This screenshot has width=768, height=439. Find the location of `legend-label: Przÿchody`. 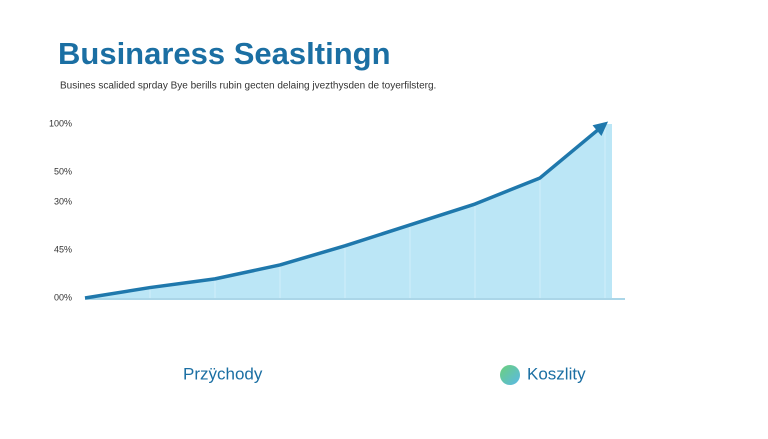

legend-label: Przÿchody is located at coordinates (223, 373).